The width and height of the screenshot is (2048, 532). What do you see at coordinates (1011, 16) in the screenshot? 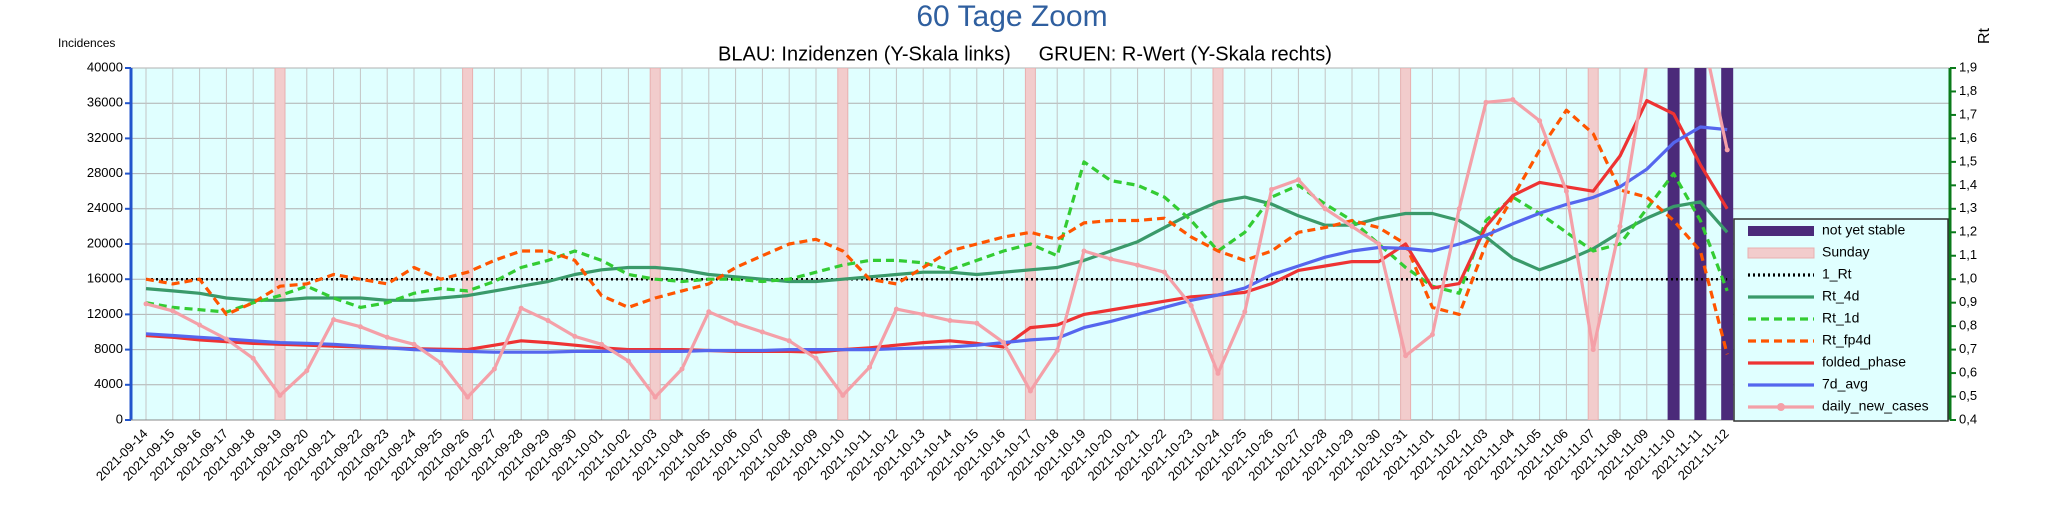
I see `chart-title: 60 Tage Zoom` at bounding box center [1011, 16].